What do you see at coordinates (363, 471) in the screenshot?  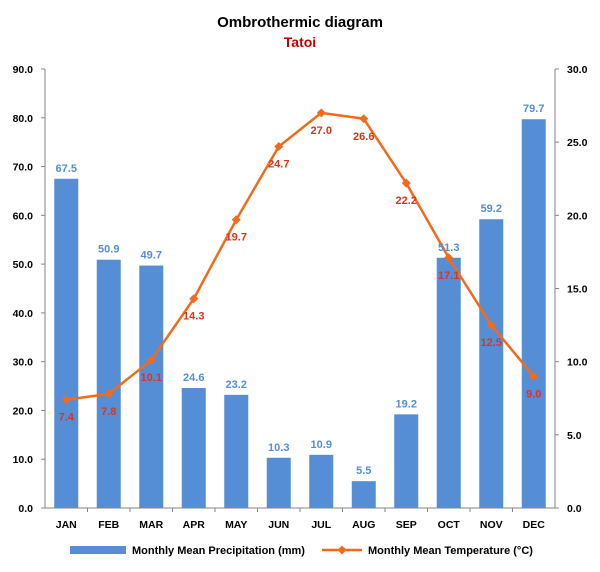 I see `bar-value-label: 5.5` at bounding box center [363, 471].